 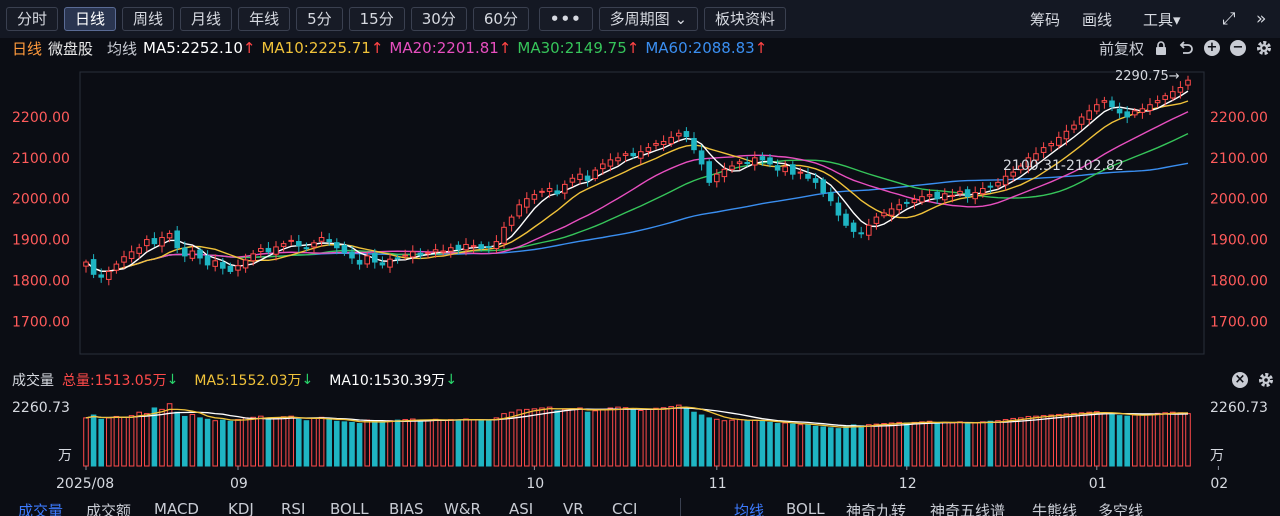 I want to click on overlay-tab: 神奇五线谱, so click(x=968, y=509).